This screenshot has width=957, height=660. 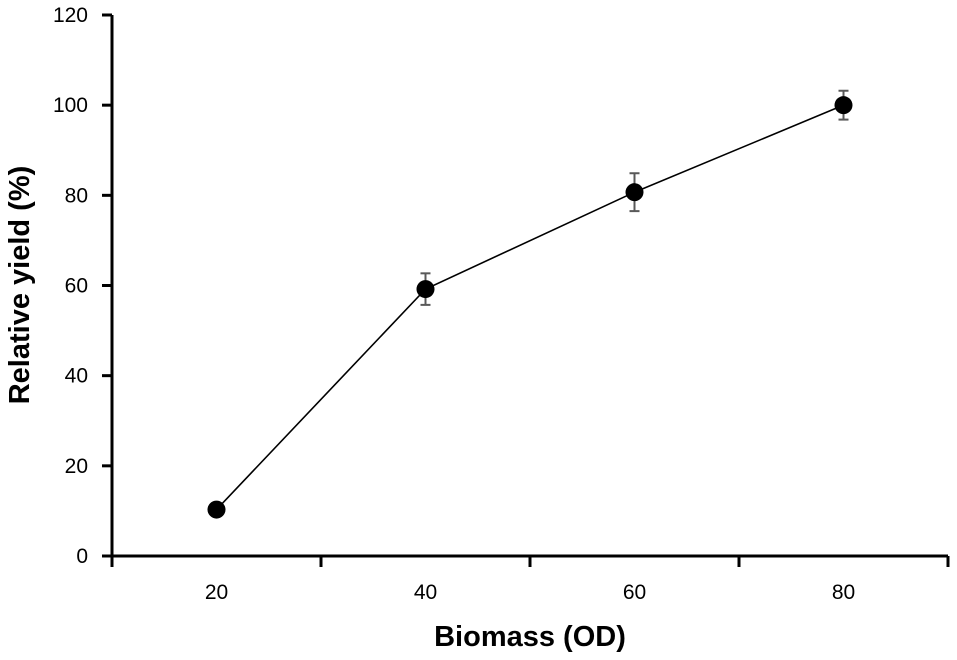 What do you see at coordinates (843, 592) in the screenshot?
I see `x-tick-label: 80` at bounding box center [843, 592].